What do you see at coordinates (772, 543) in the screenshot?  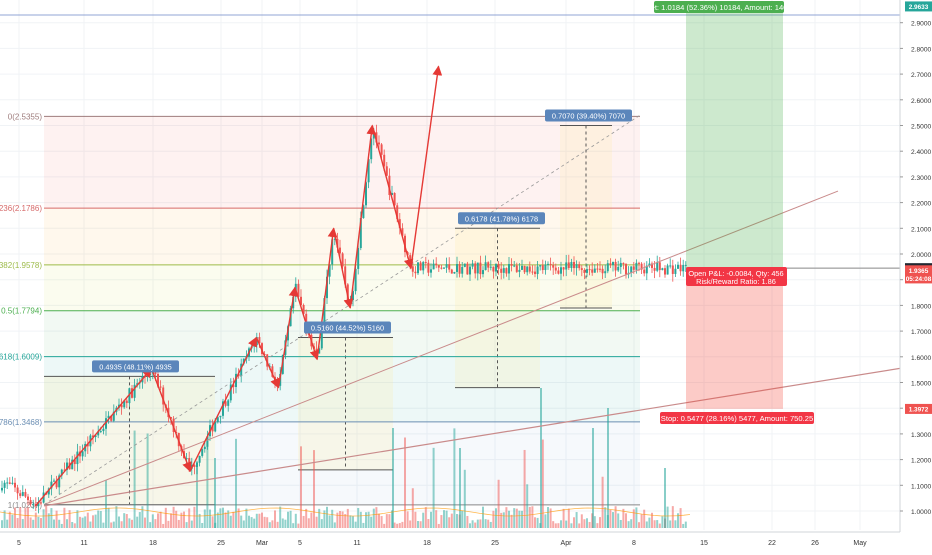 I see `x-tick-label: 22` at bounding box center [772, 543].